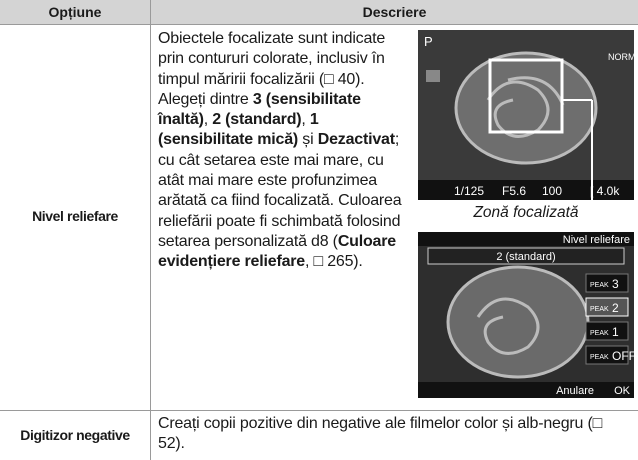  I want to click on column-divider, so click(150, 230).